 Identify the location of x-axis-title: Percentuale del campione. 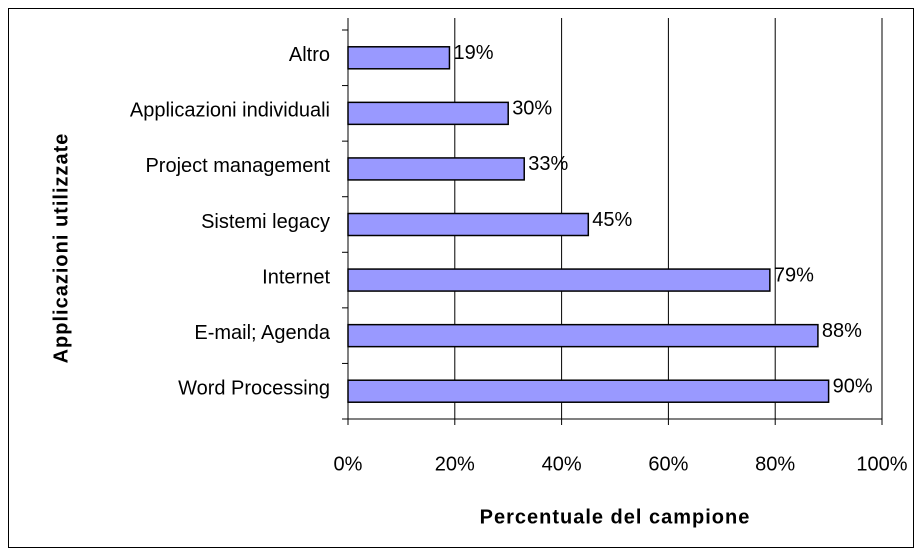
(615, 517).